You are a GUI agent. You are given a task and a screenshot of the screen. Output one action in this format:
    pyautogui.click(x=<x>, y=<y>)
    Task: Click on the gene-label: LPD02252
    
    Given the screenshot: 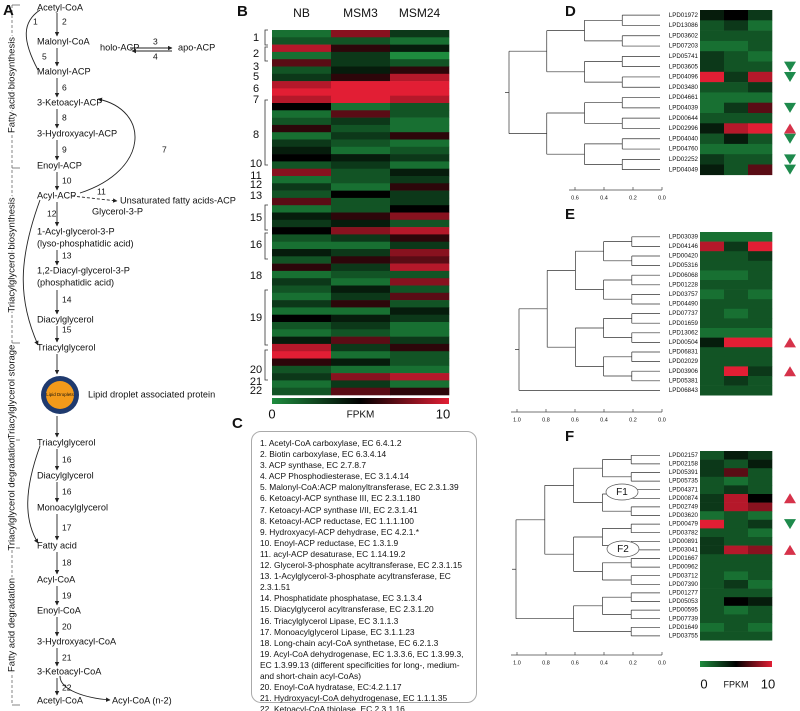 What is the action you would take?
    pyautogui.click(x=684, y=159)
    